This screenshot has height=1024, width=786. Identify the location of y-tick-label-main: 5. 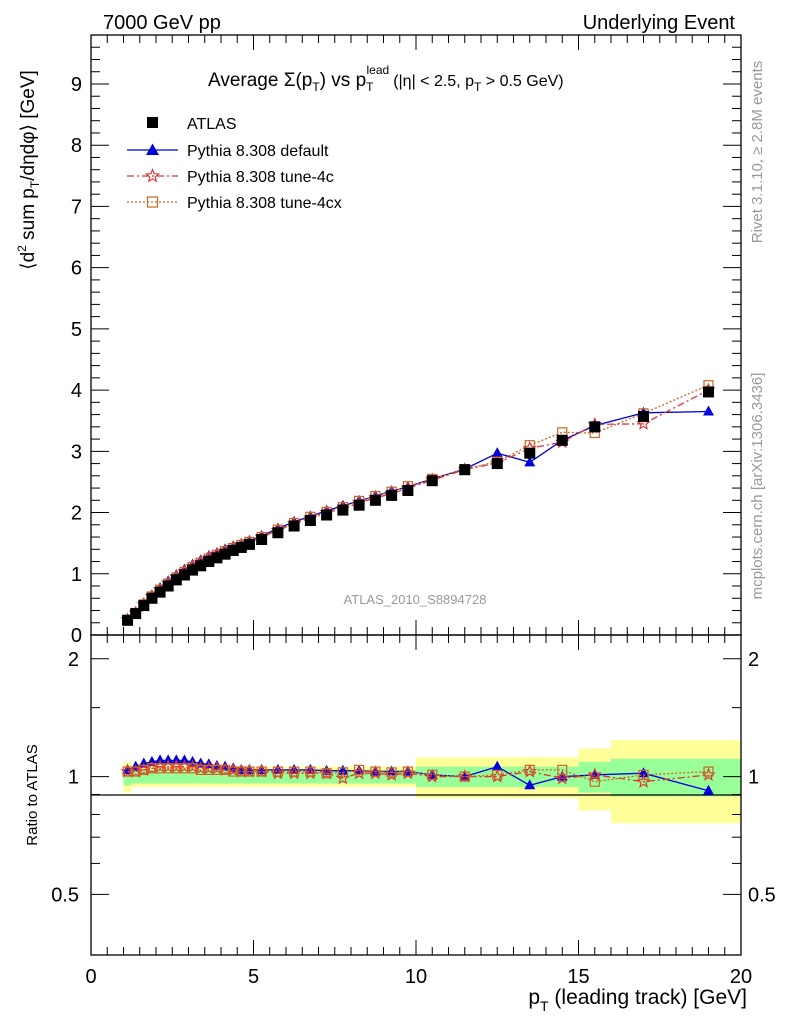
(76, 330).